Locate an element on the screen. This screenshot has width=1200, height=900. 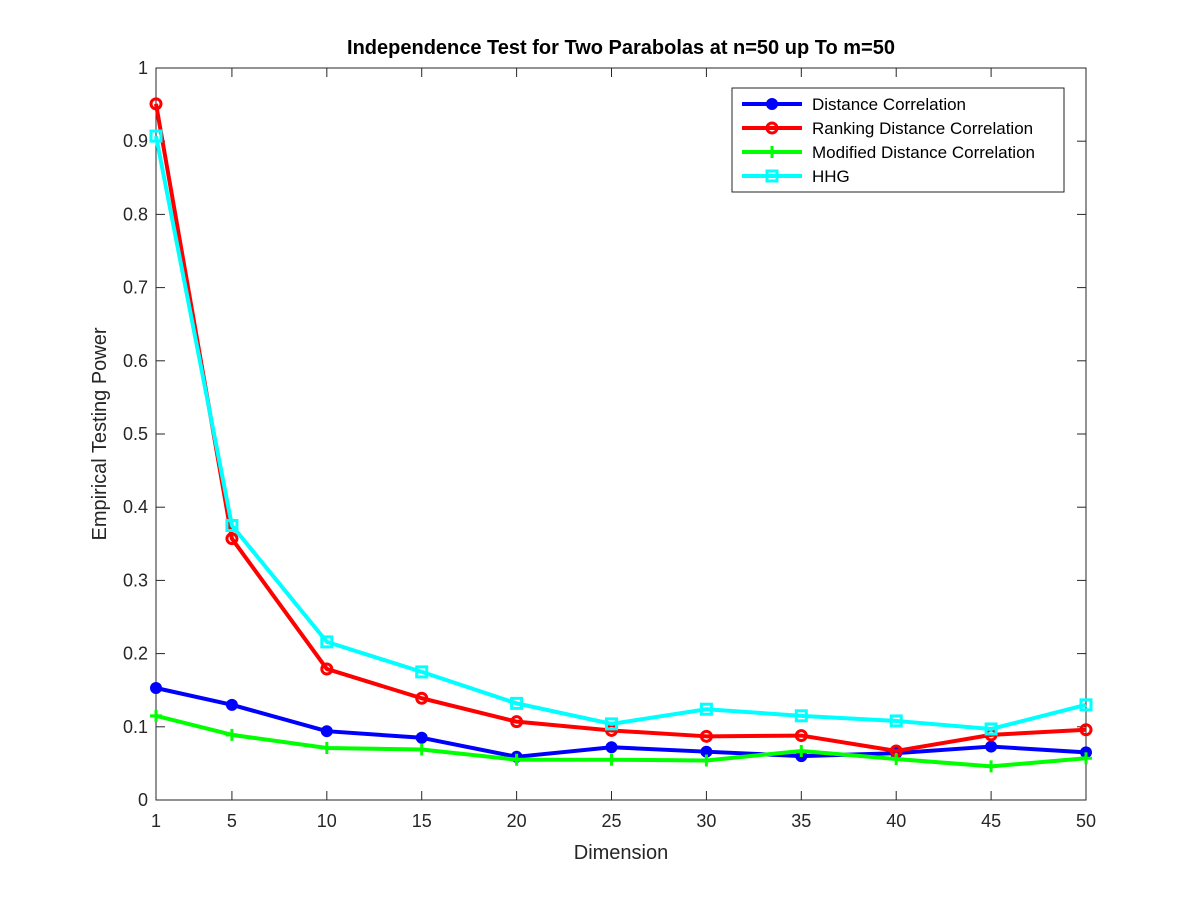
x-tick-label: 40 is located at coordinates (896, 821).